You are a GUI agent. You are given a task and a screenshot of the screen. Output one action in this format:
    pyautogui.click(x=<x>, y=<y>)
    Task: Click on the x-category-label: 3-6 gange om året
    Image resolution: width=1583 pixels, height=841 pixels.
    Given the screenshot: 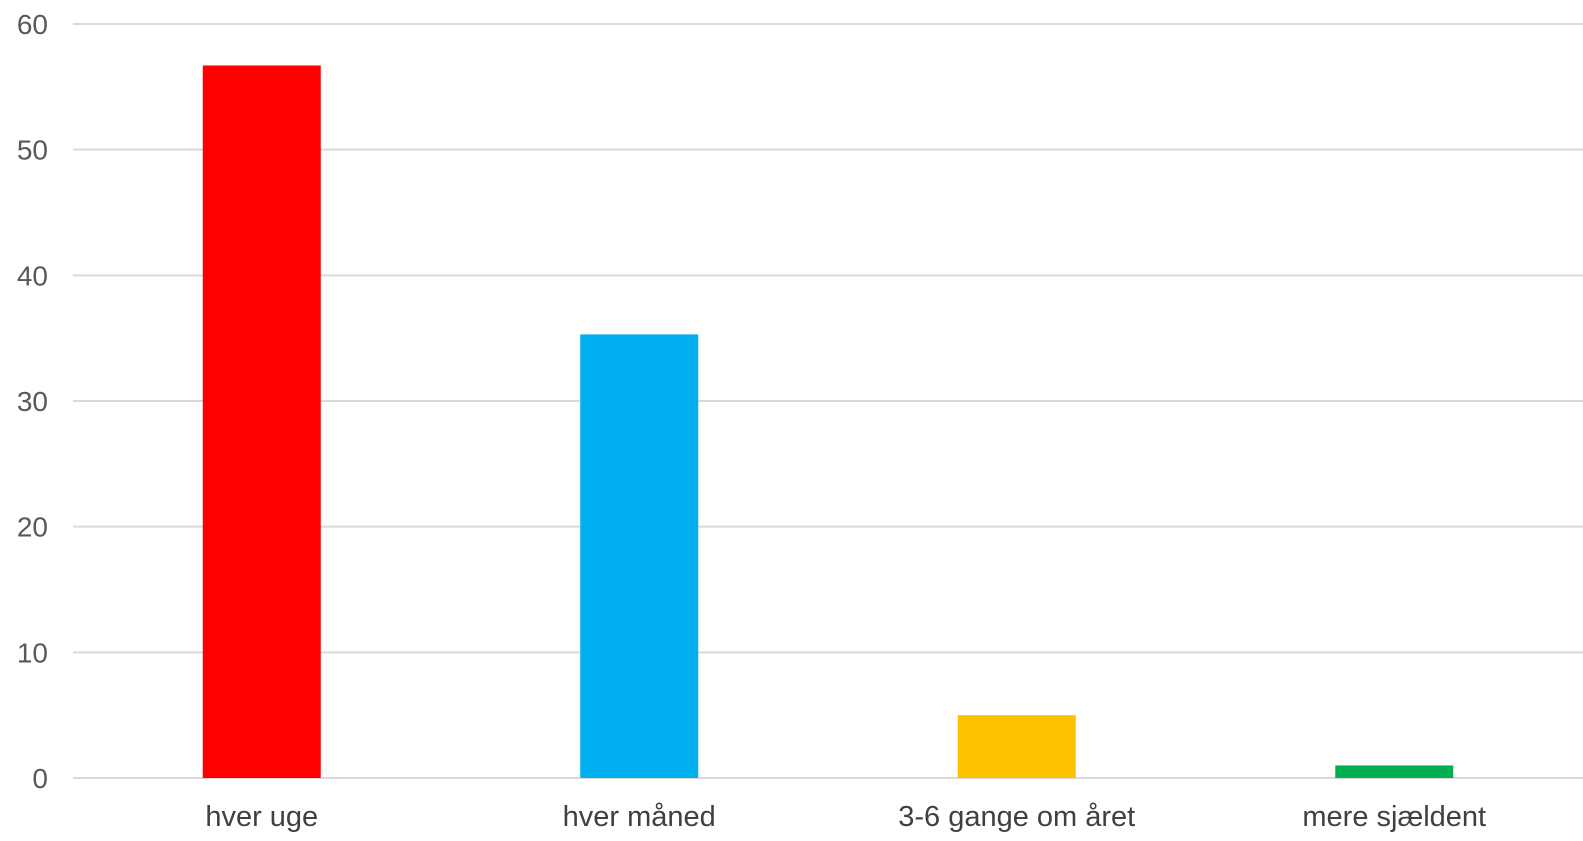 What is the action you would take?
    pyautogui.click(x=1016, y=817)
    